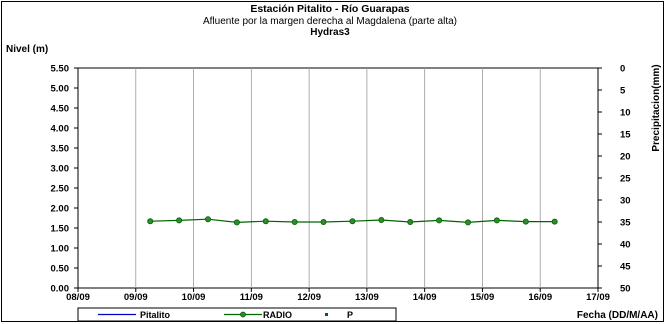  What do you see at coordinates (326, 314) in the screenshot?
I see `legend-marker-p` at bounding box center [326, 314].